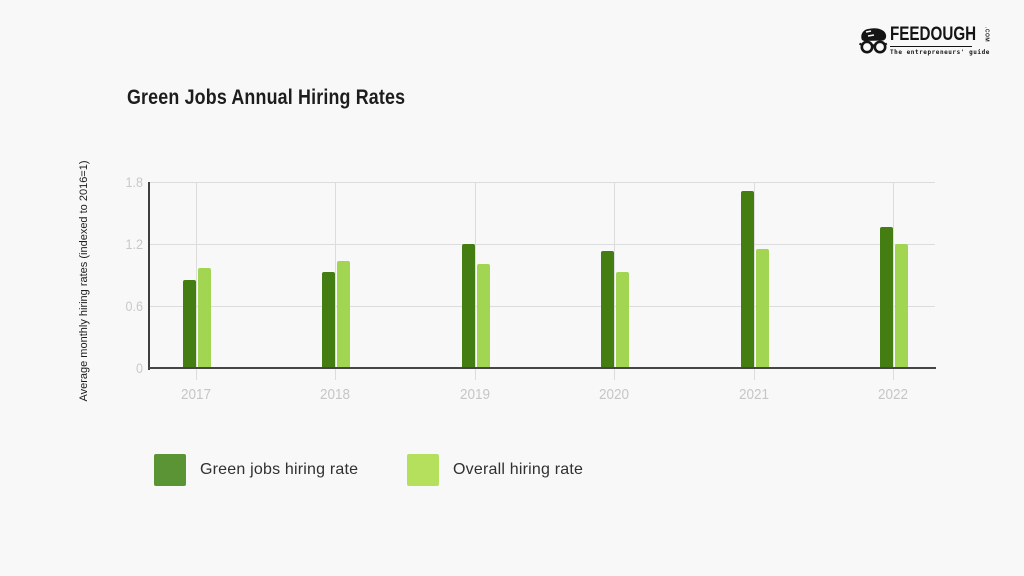  Describe the element at coordinates (762, 308) in the screenshot. I see `bar-overall-2021` at that location.